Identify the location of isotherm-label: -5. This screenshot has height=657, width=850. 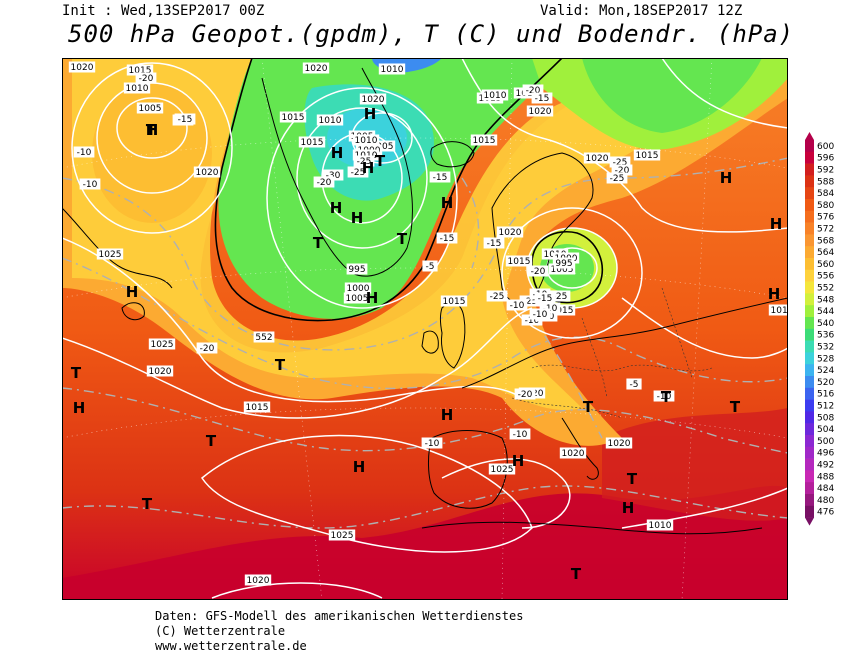
(430, 267).